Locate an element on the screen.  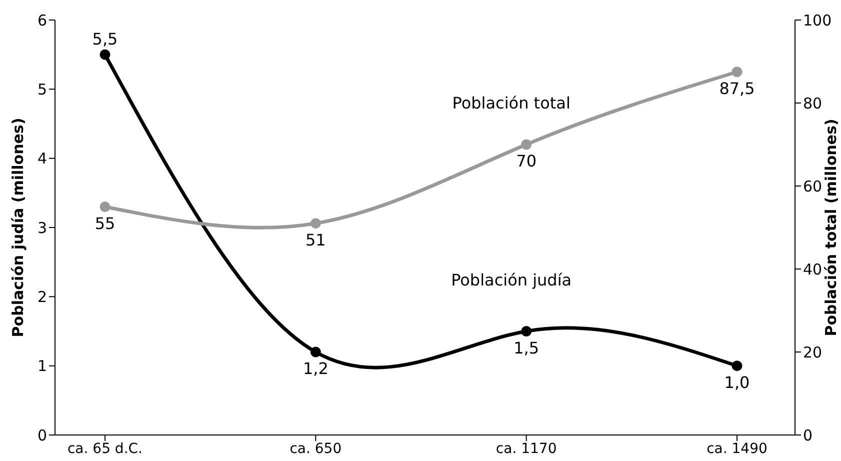
x-tick-label: ca. 1170 is located at coordinates (526, 448).